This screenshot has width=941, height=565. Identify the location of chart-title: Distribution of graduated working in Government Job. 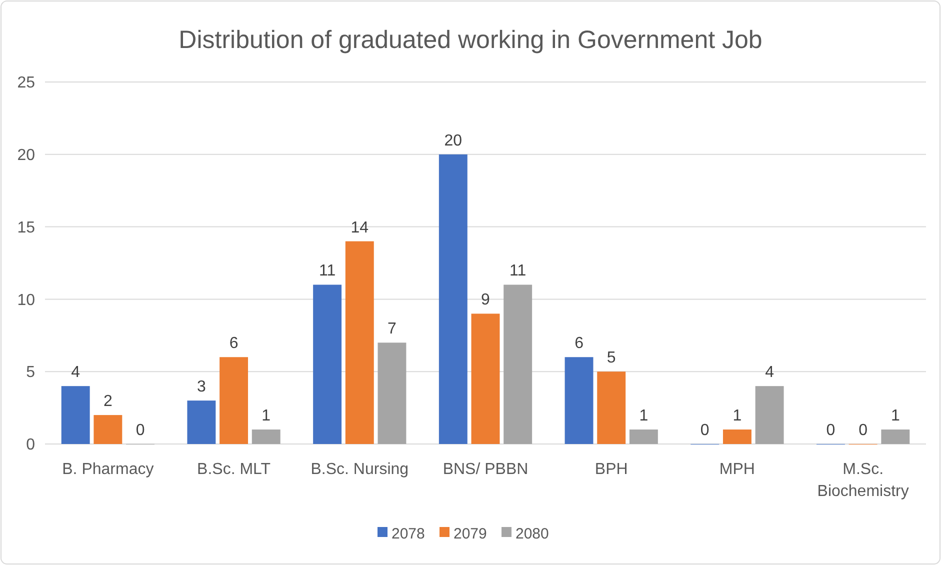
(470, 40).